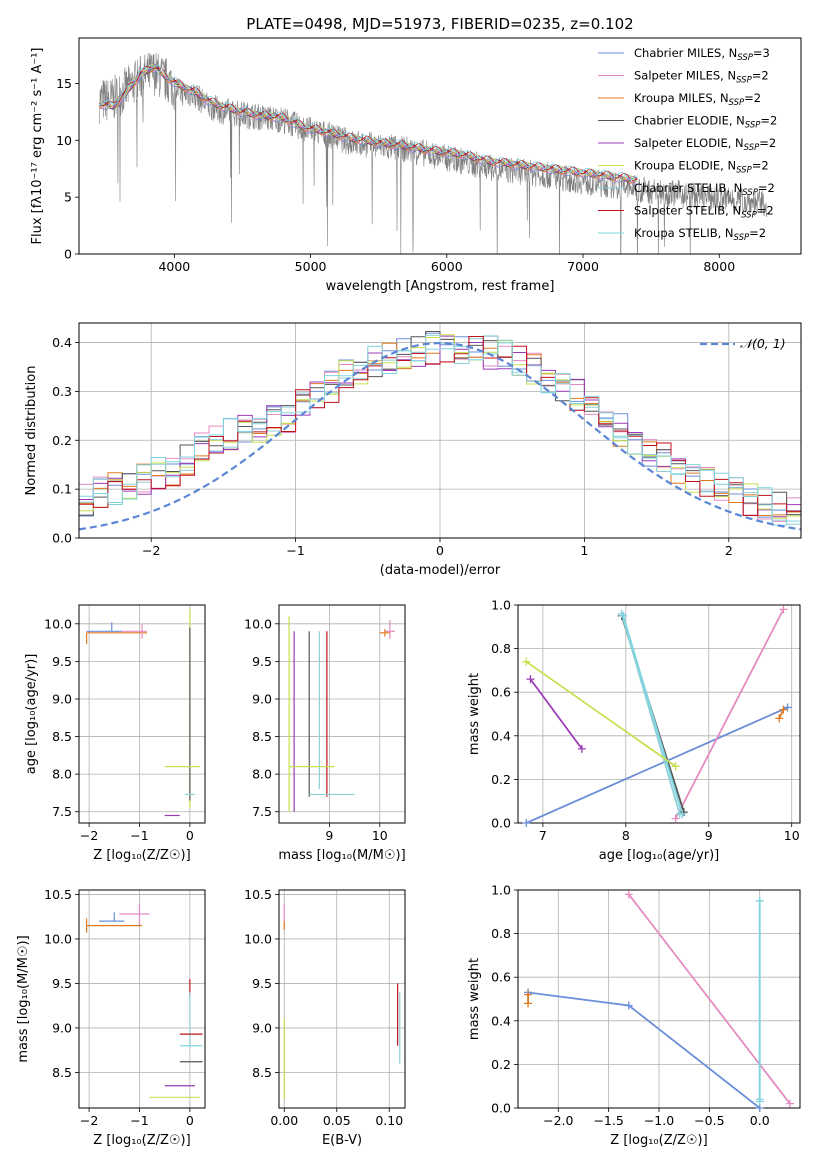  Describe the element at coordinates (761, 53) in the screenshot. I see `legend-label-tail: =3` at that location.